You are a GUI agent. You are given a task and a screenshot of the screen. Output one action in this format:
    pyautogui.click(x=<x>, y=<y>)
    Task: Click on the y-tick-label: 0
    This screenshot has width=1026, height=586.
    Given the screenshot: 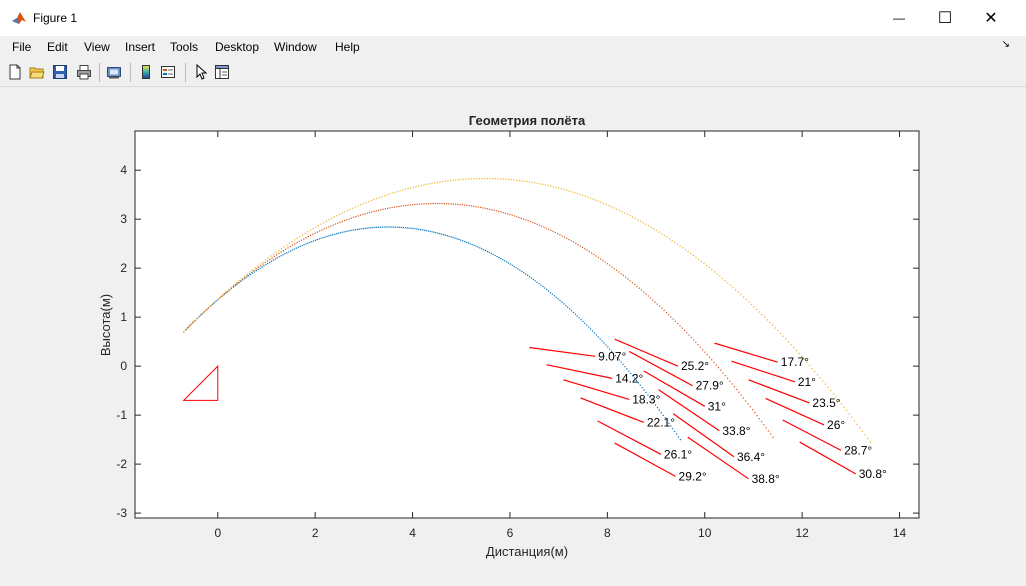 What is the action you would take?
    pyautogui.click(x=123, y=366)
    